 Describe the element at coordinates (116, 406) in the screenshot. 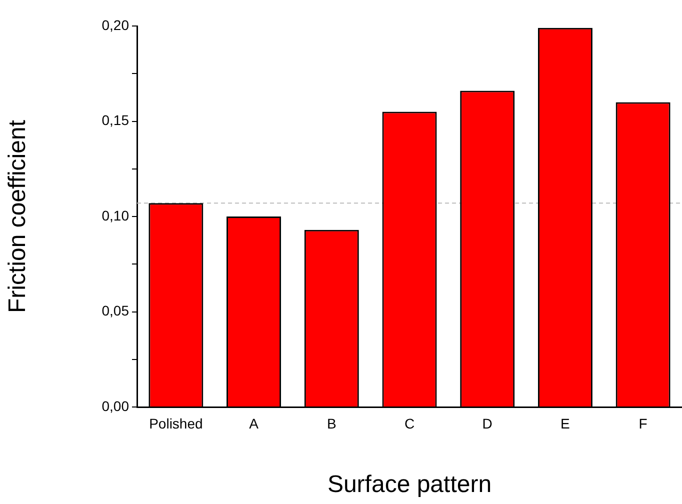

I see `y-tick-label: 0,00` at that location.